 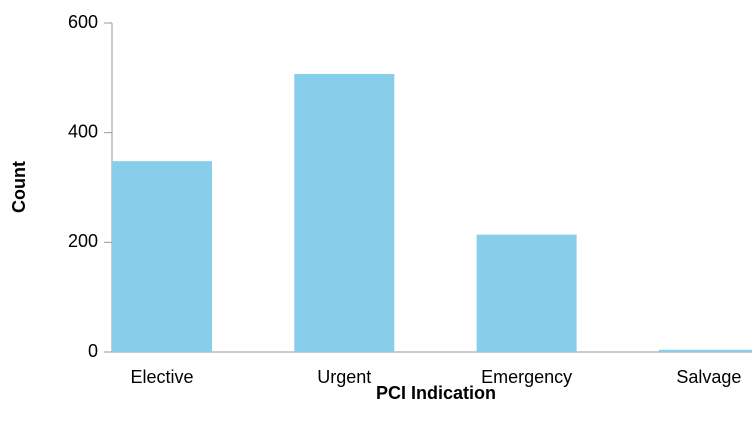 I want to click on x-tick-label: Elective, so click(x=161, y=377).